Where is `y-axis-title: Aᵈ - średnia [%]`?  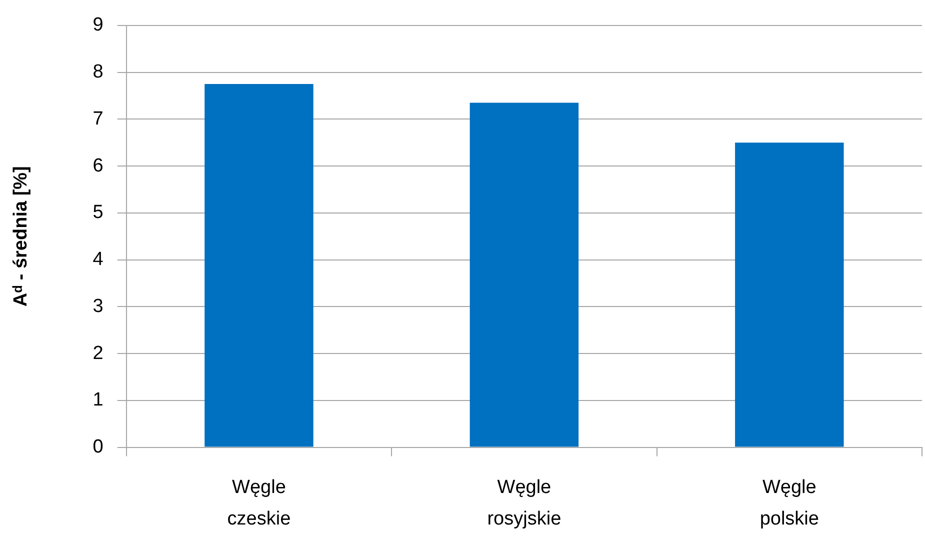 y-axis-title: Aᵈ - średnia [%] is located at coordinates (21, 236).